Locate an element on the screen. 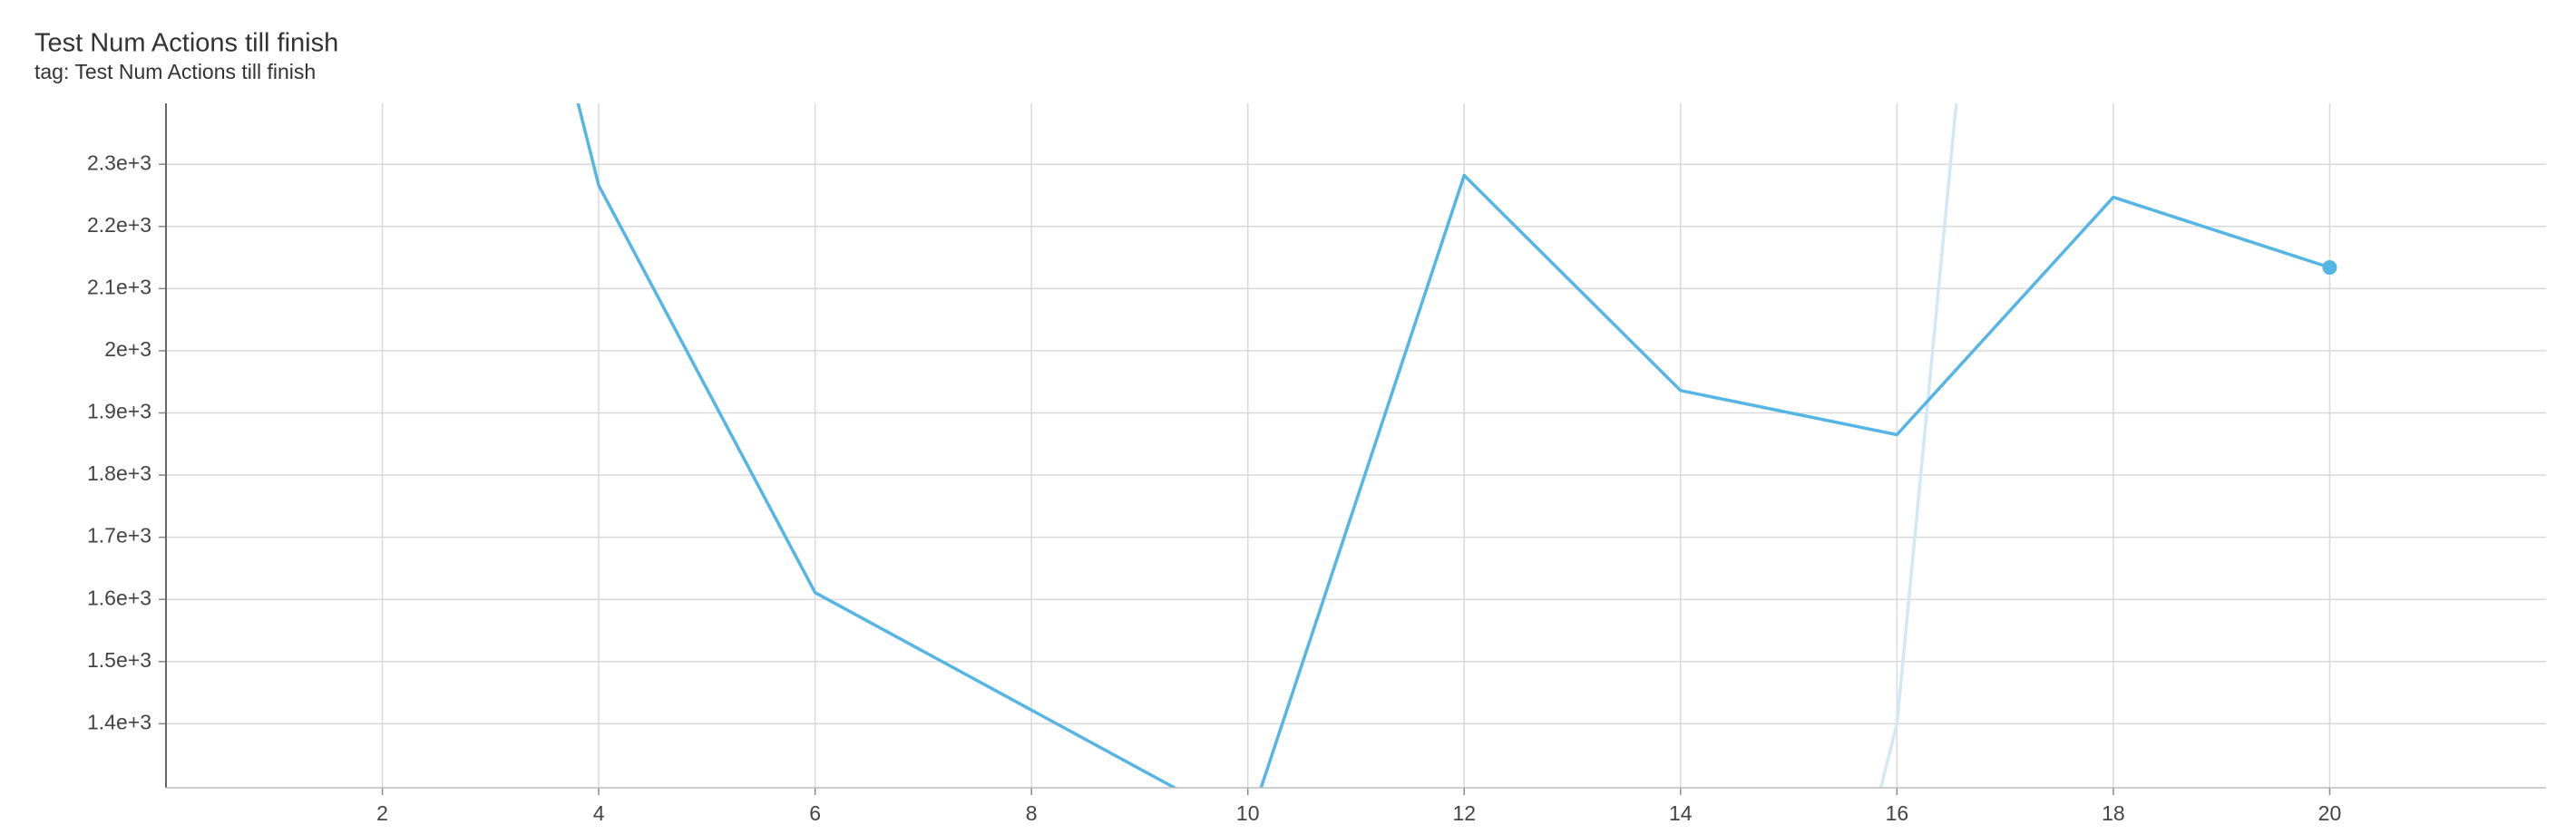 This screenshot has width=2576, height=834. y-tick-label: 1.8e+3 is located at coordinates (119, 473).